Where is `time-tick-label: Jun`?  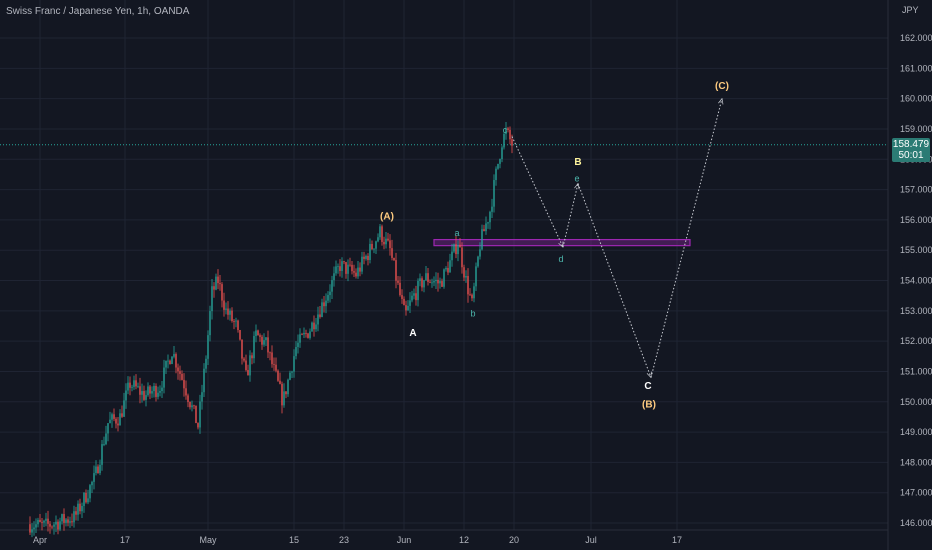
time-tick-label: Jun is located at coordinates (404, 540).